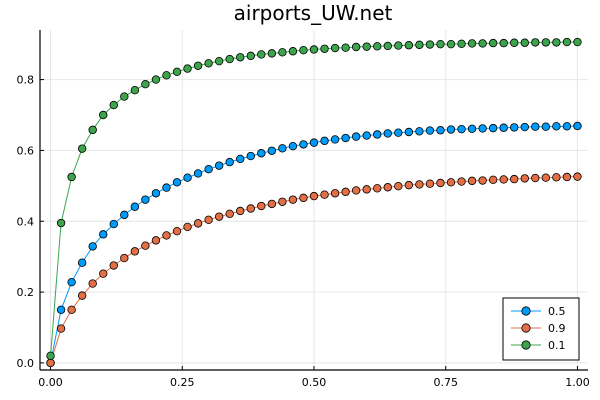 This screenshot has height=400, width=600. I want to click on x-tick-label: 0.25, so click(182, 382).